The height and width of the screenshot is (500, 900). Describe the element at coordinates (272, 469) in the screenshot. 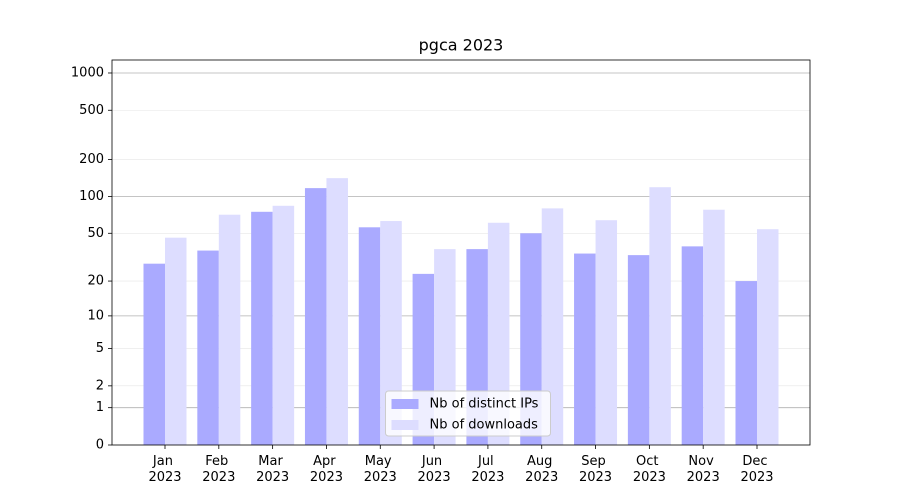

I see `x-tick-label: Mar 2023` at that location.